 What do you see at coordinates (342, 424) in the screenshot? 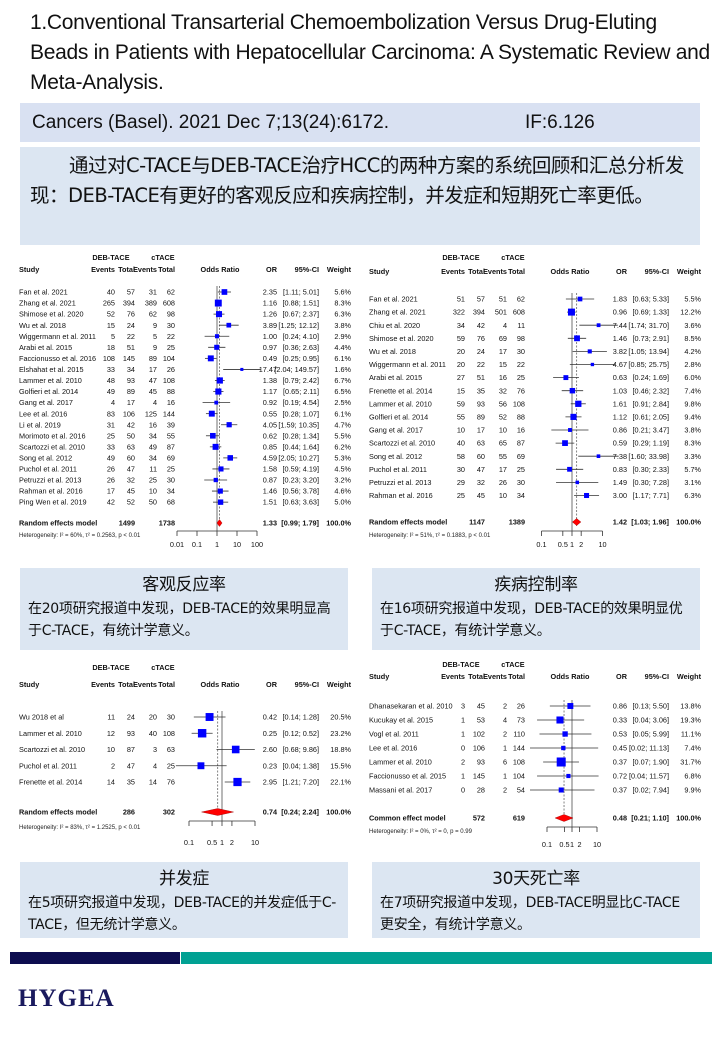
I see `study-weight: 4.7%` at bounding box center [342, 424].